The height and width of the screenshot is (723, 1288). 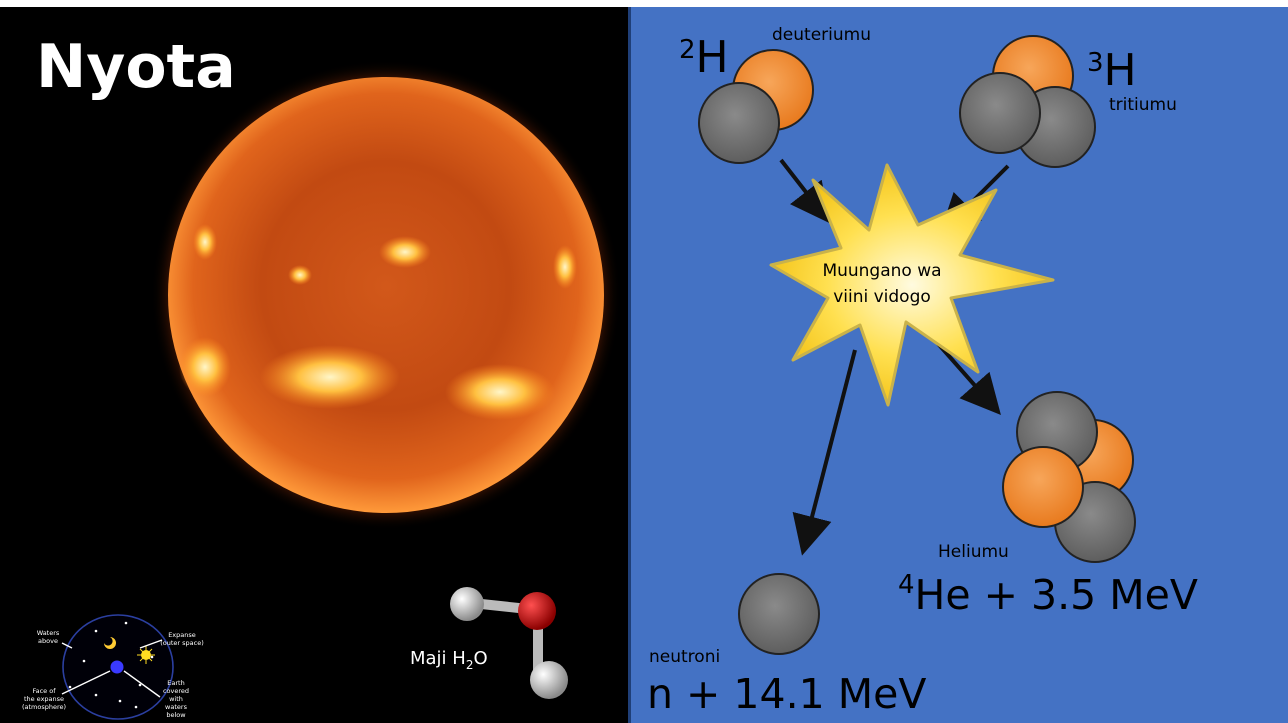 I want to click on neutron-label: neutroni, so click(x=684, y=657).